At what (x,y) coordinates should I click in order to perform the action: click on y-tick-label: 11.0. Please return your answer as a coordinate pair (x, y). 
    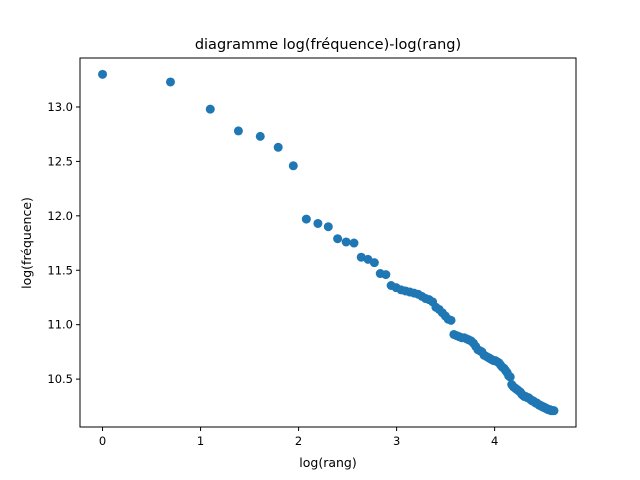
    Looking at the image, I should click on (60, 325).